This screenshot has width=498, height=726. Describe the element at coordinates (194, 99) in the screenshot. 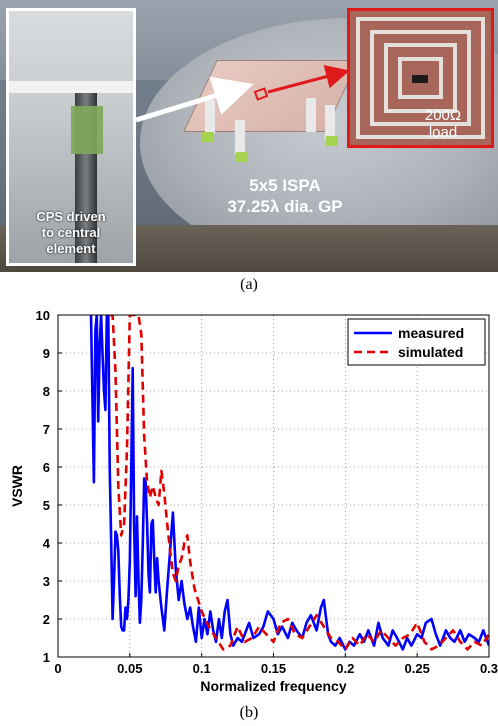

I see `white-arrow` at that location.